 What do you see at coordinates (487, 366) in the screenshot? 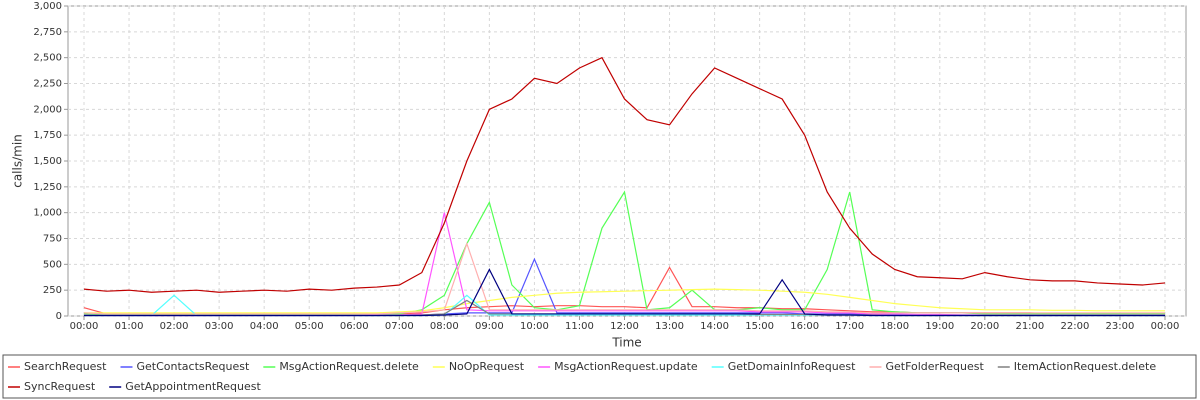
I see `legend-label: NoOpRequest` at bounding box center [487, 366].